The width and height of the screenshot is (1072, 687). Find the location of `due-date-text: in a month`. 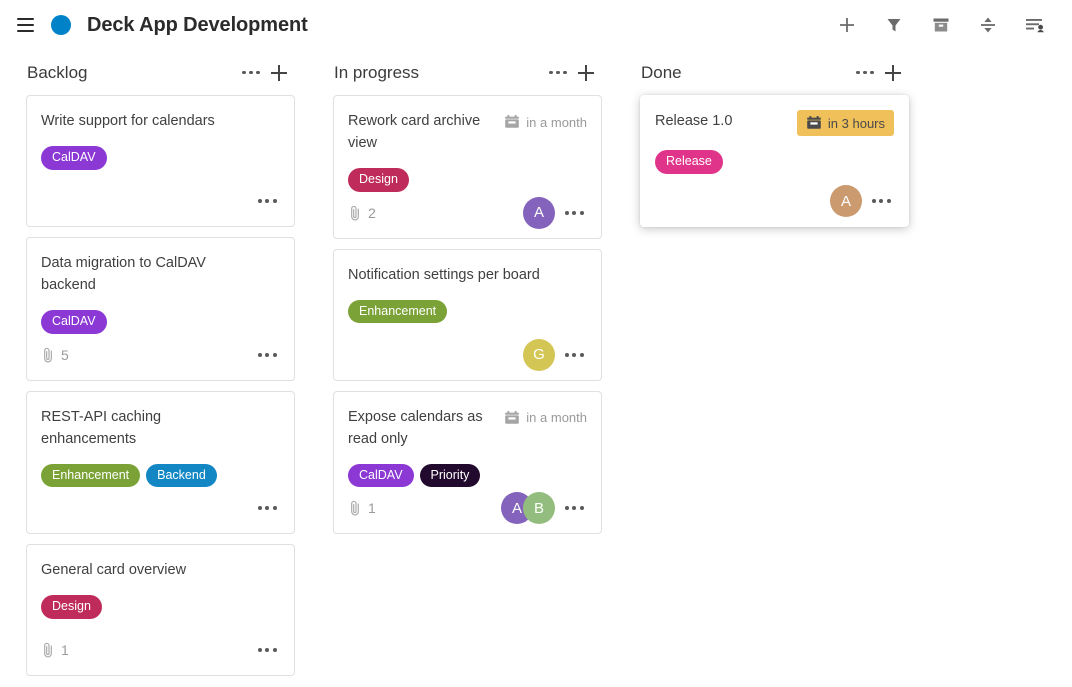

due-date-text: in a month is located at coordinates (556, 417).